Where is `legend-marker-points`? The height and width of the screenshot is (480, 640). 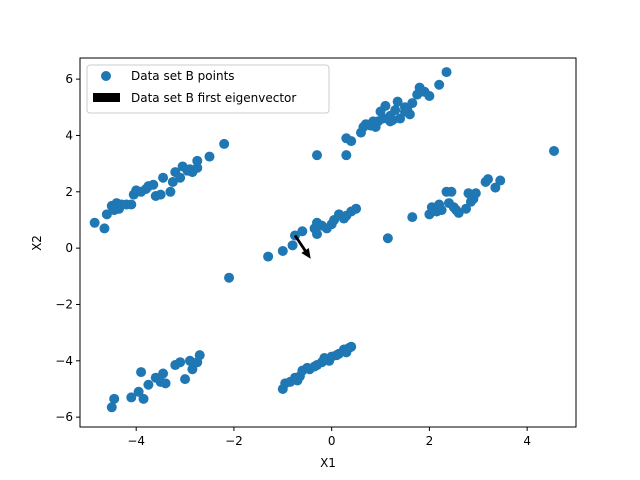 legend-marker-points is located at coordinates (106, 76).